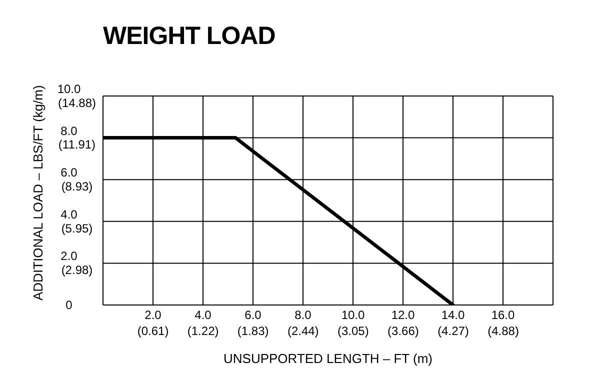  I want to click on y2-tick-label: (8.93), so click(77, 187).